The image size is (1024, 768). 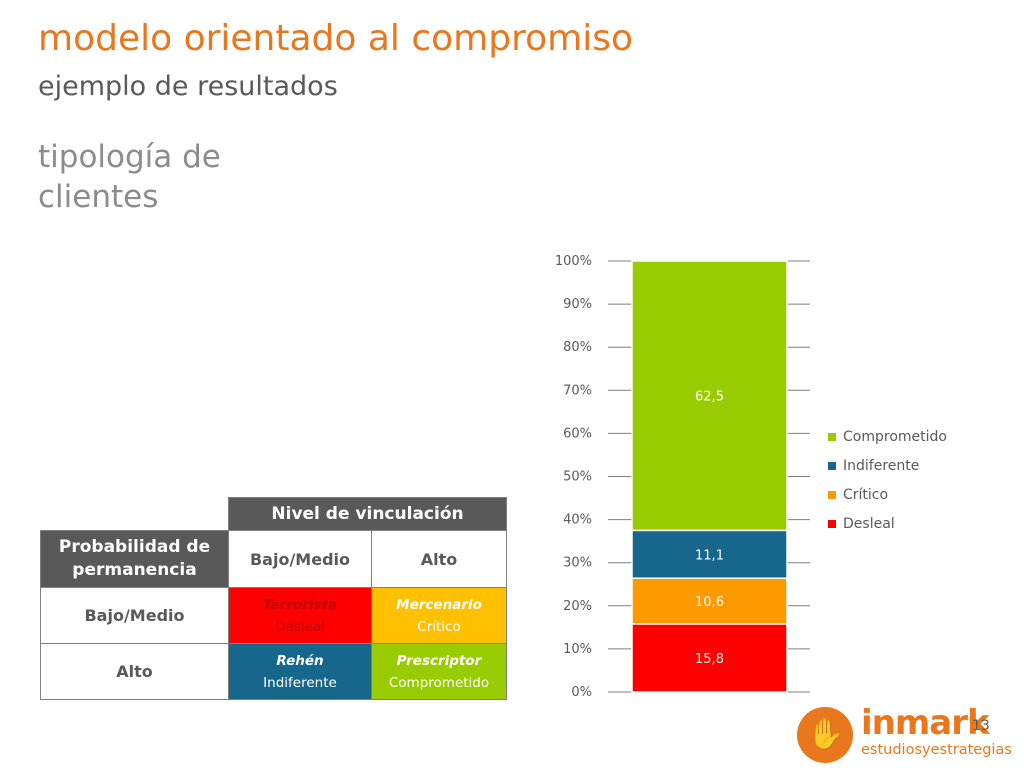 I want to click on logo-emblem-icon: ✋, so click(x=825, y=735).